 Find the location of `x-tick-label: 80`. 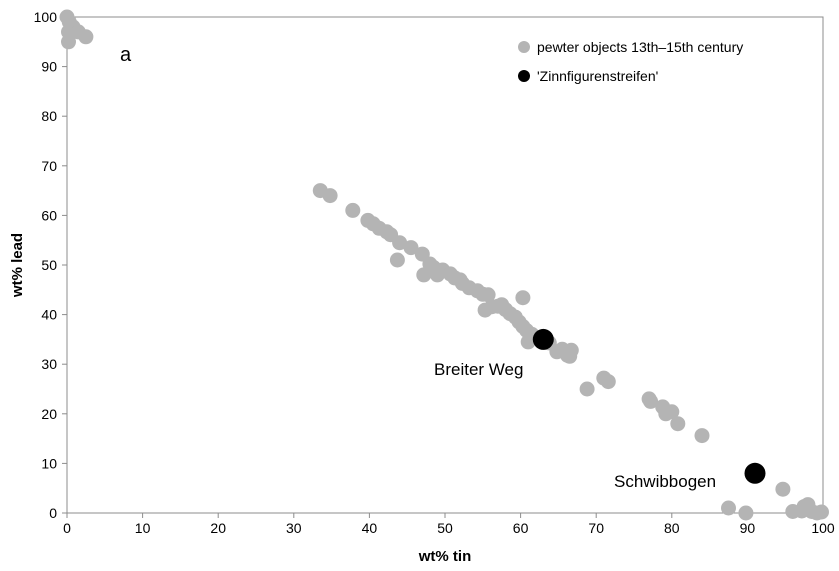

x-tick-label: 80 is located at coordinates (672, 528).